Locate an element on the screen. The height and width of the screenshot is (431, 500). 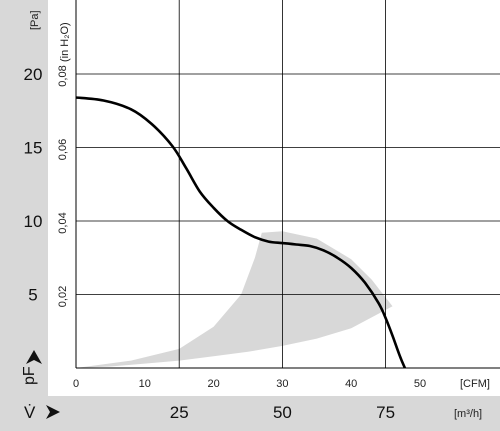
cfm-unit-label: [CFM] is located at coordinates (475, 384).